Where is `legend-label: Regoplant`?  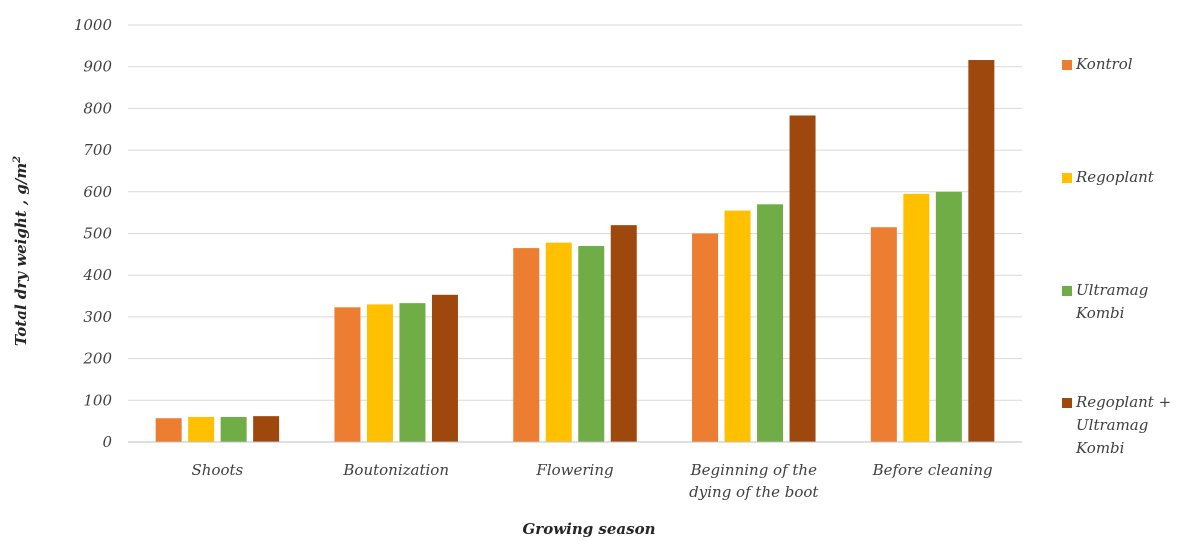 legend-label: Regoplant is located at coordinates (1115, 177).